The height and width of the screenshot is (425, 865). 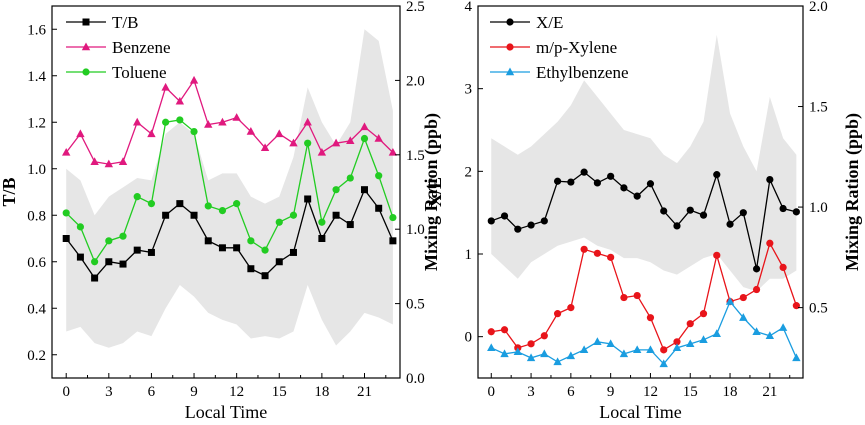 I want to click on y-left-tick-label: 2, so click(x=469, y=172).